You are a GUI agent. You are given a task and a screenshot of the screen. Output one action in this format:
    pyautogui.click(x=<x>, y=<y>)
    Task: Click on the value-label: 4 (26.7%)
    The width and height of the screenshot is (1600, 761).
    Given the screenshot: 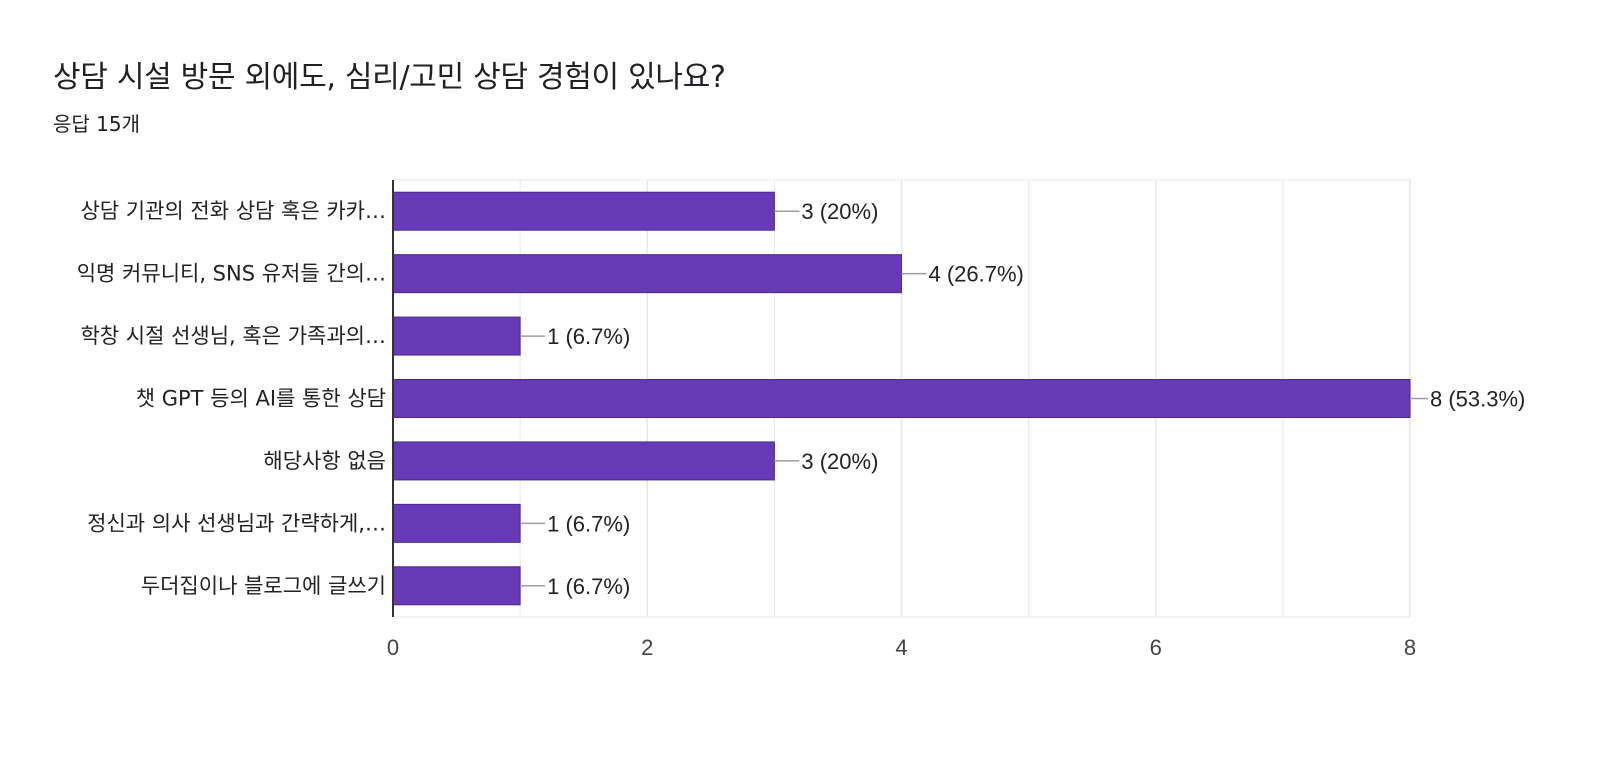 What is the action you would take?
    pyautogui.click(x=976, y=274)
    